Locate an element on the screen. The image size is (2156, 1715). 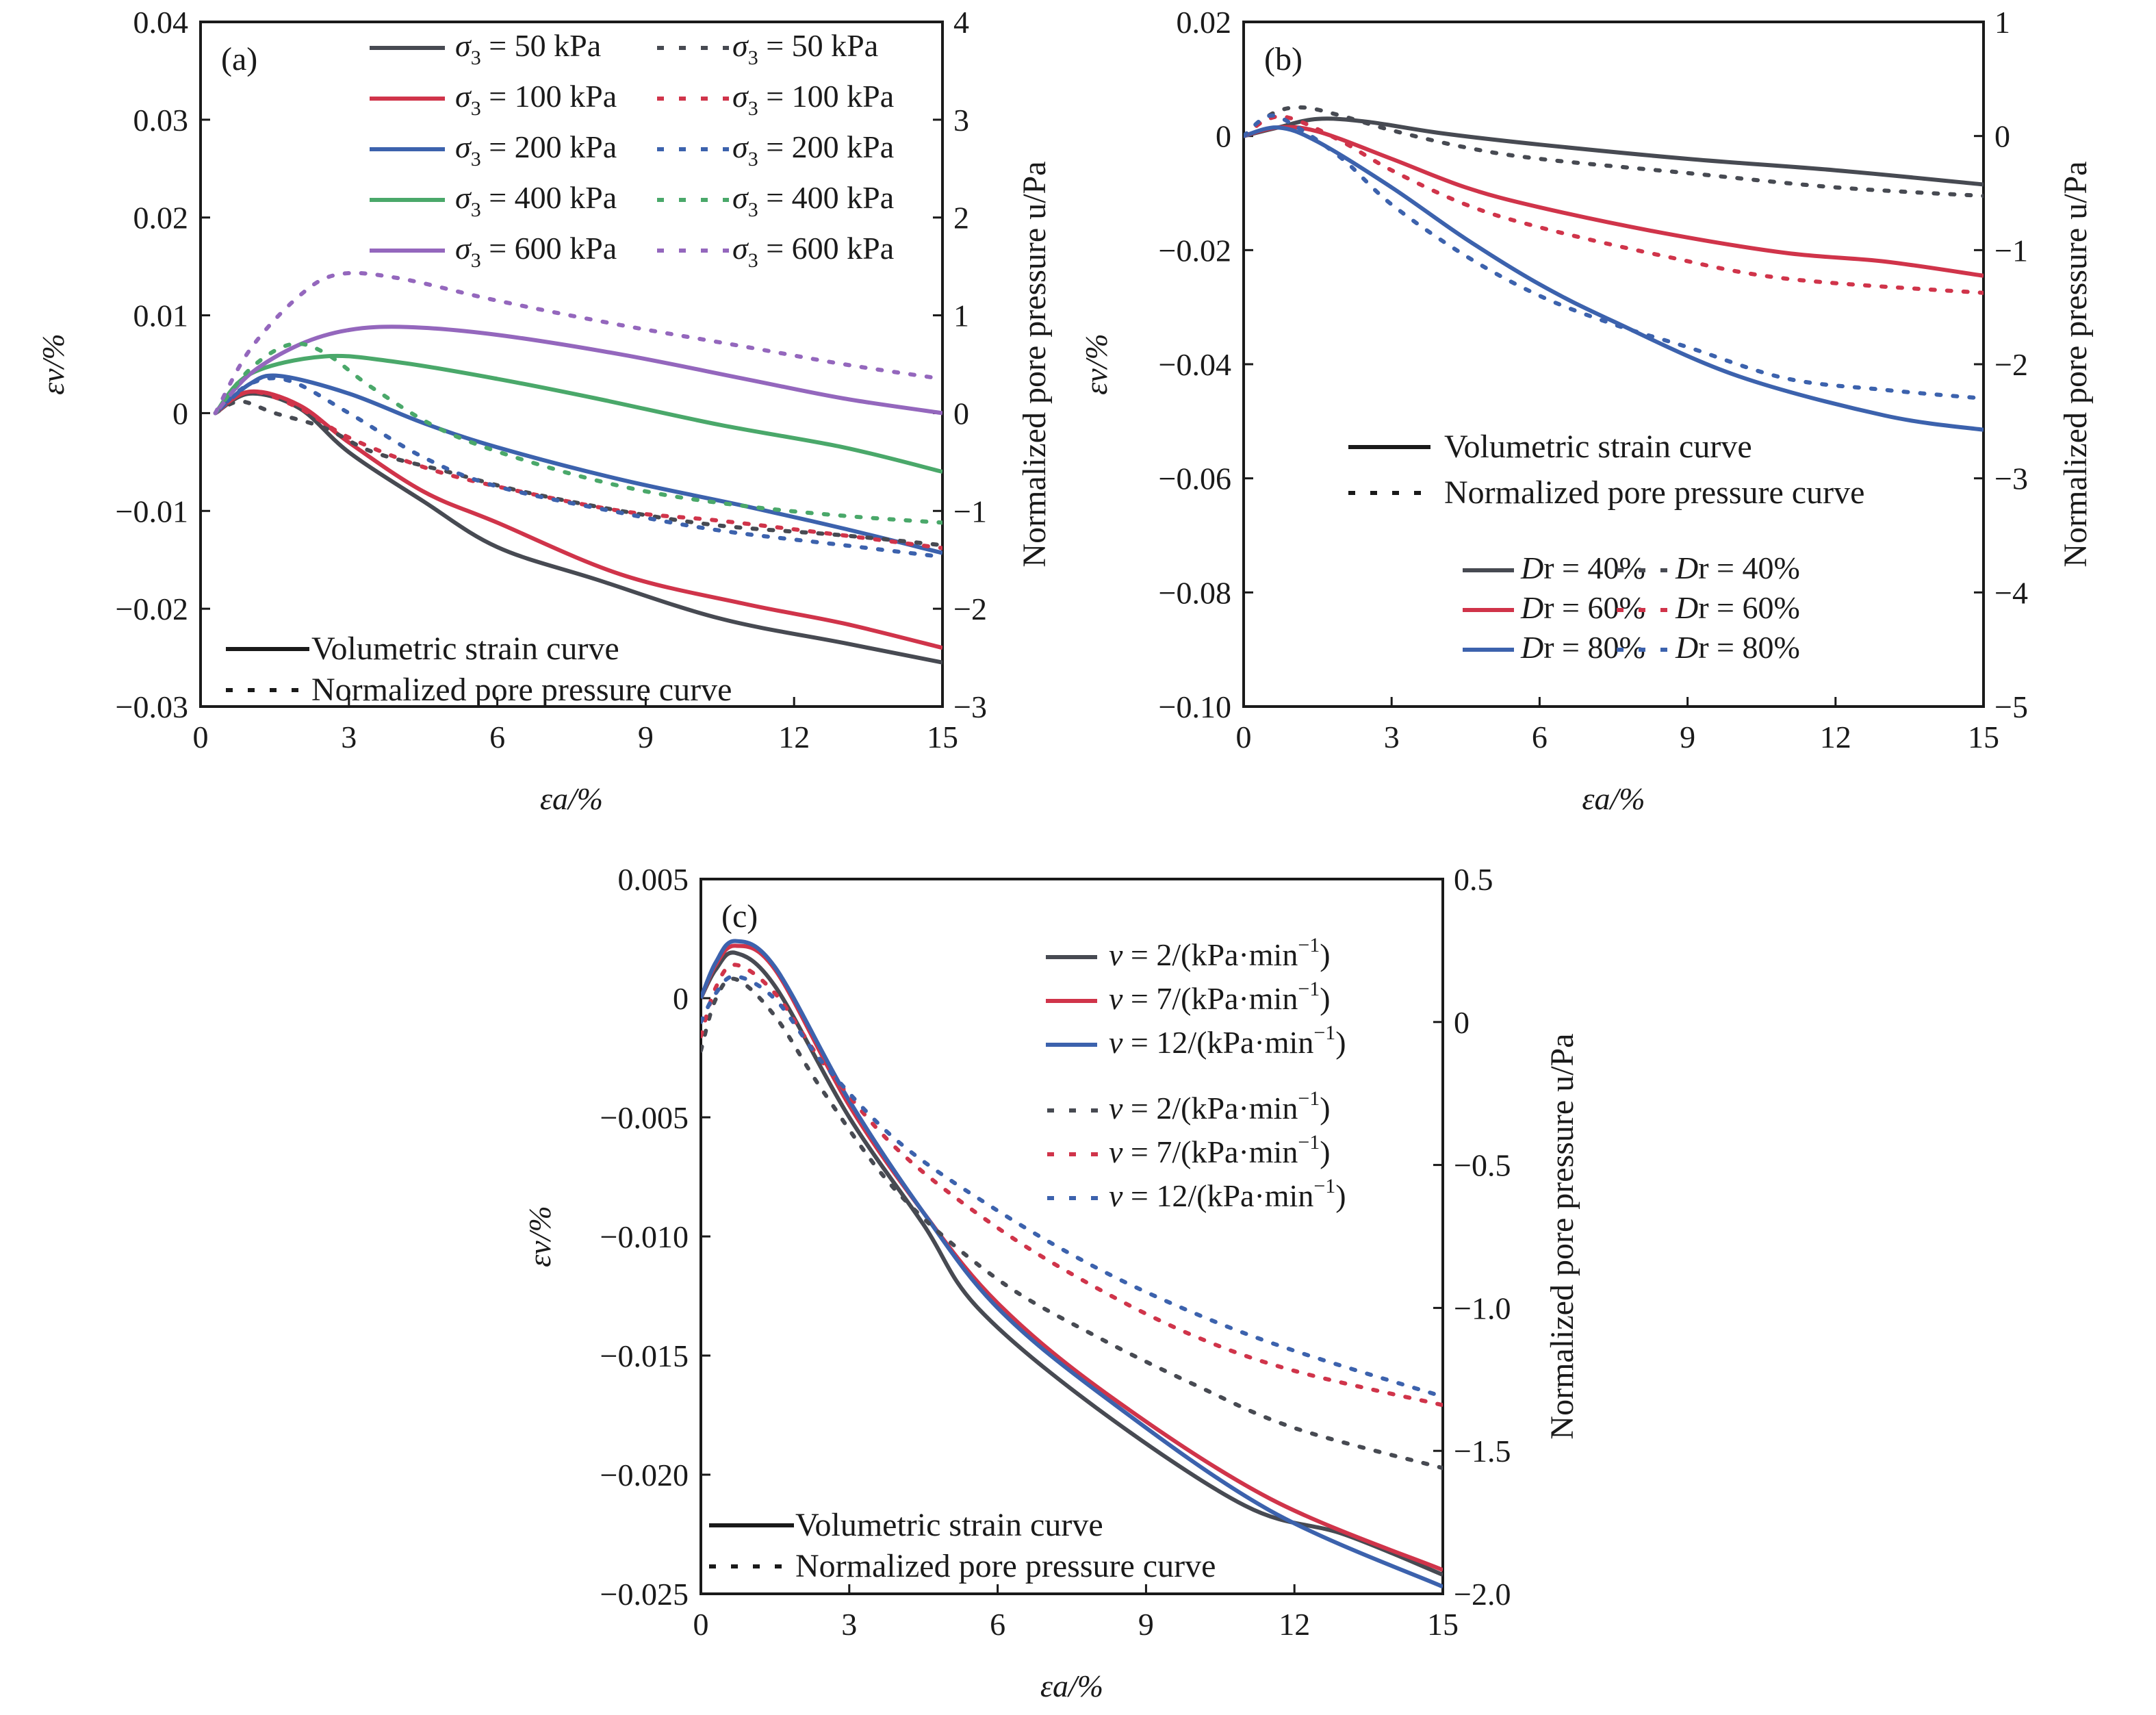
series-dotted-purple-line is located at coordinates (577, 343).